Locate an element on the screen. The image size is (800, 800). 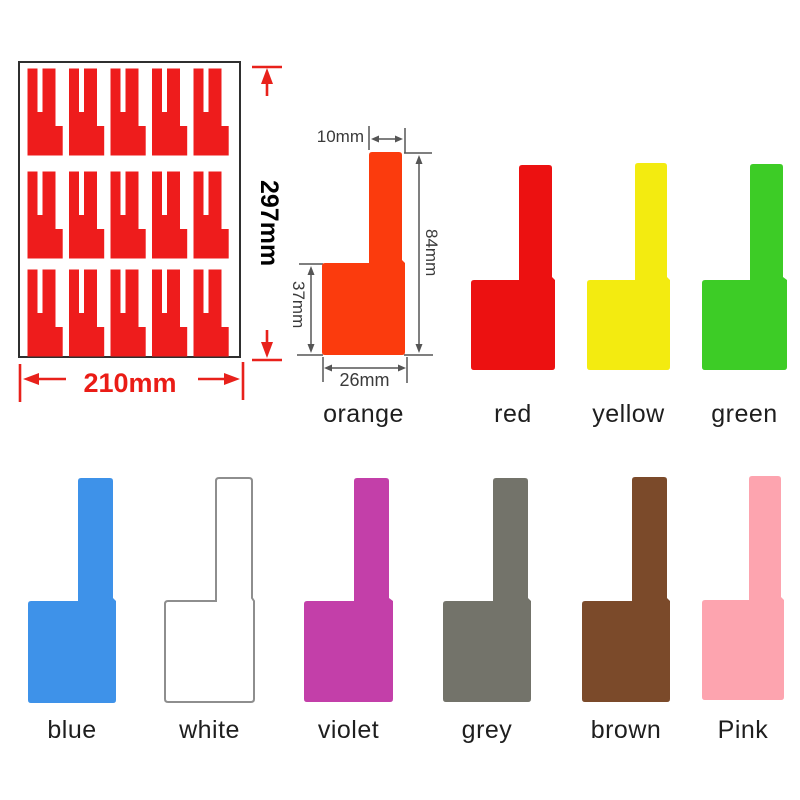
spec-base-width-text: 26mm is located at coordinates (364, 380).